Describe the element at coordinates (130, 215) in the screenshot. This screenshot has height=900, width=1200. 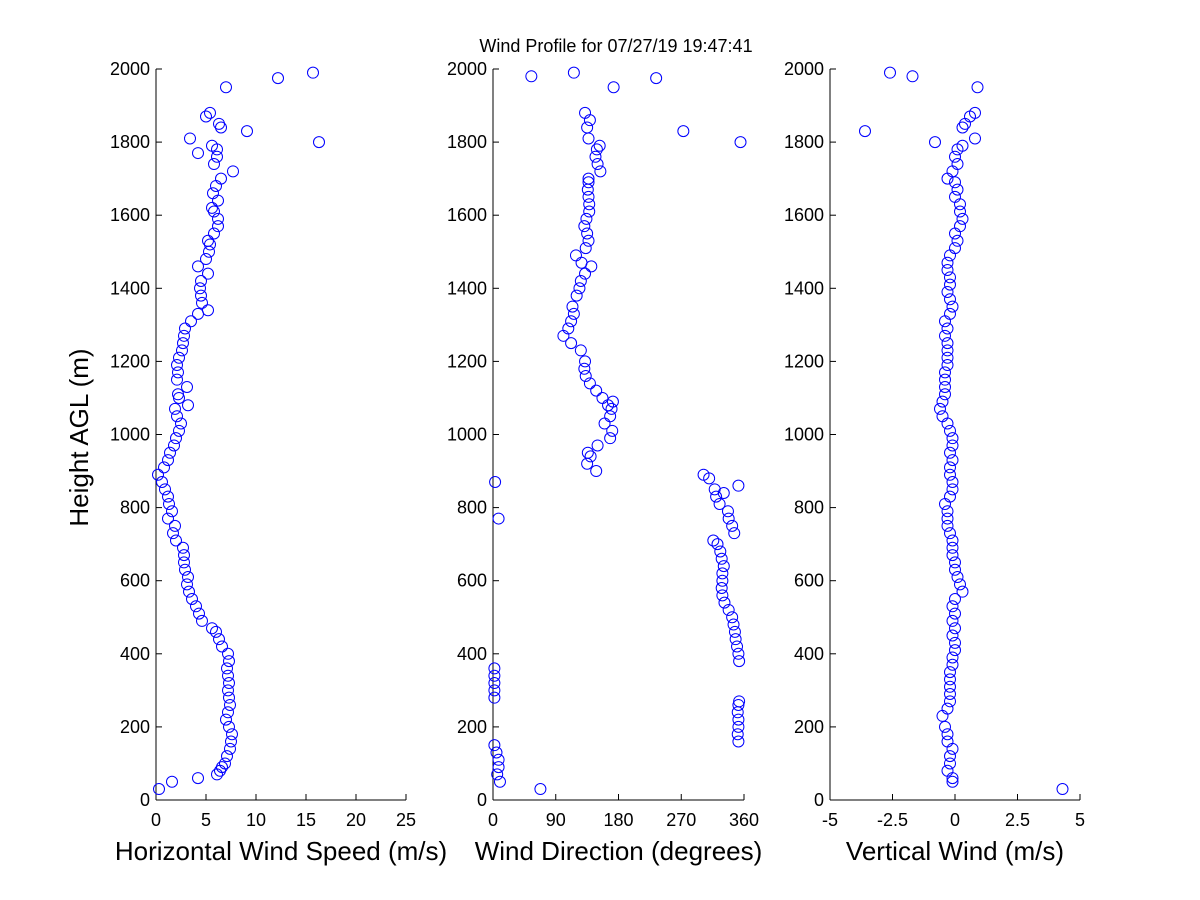
I see `speed-y-tick-label: 1600` at that location.